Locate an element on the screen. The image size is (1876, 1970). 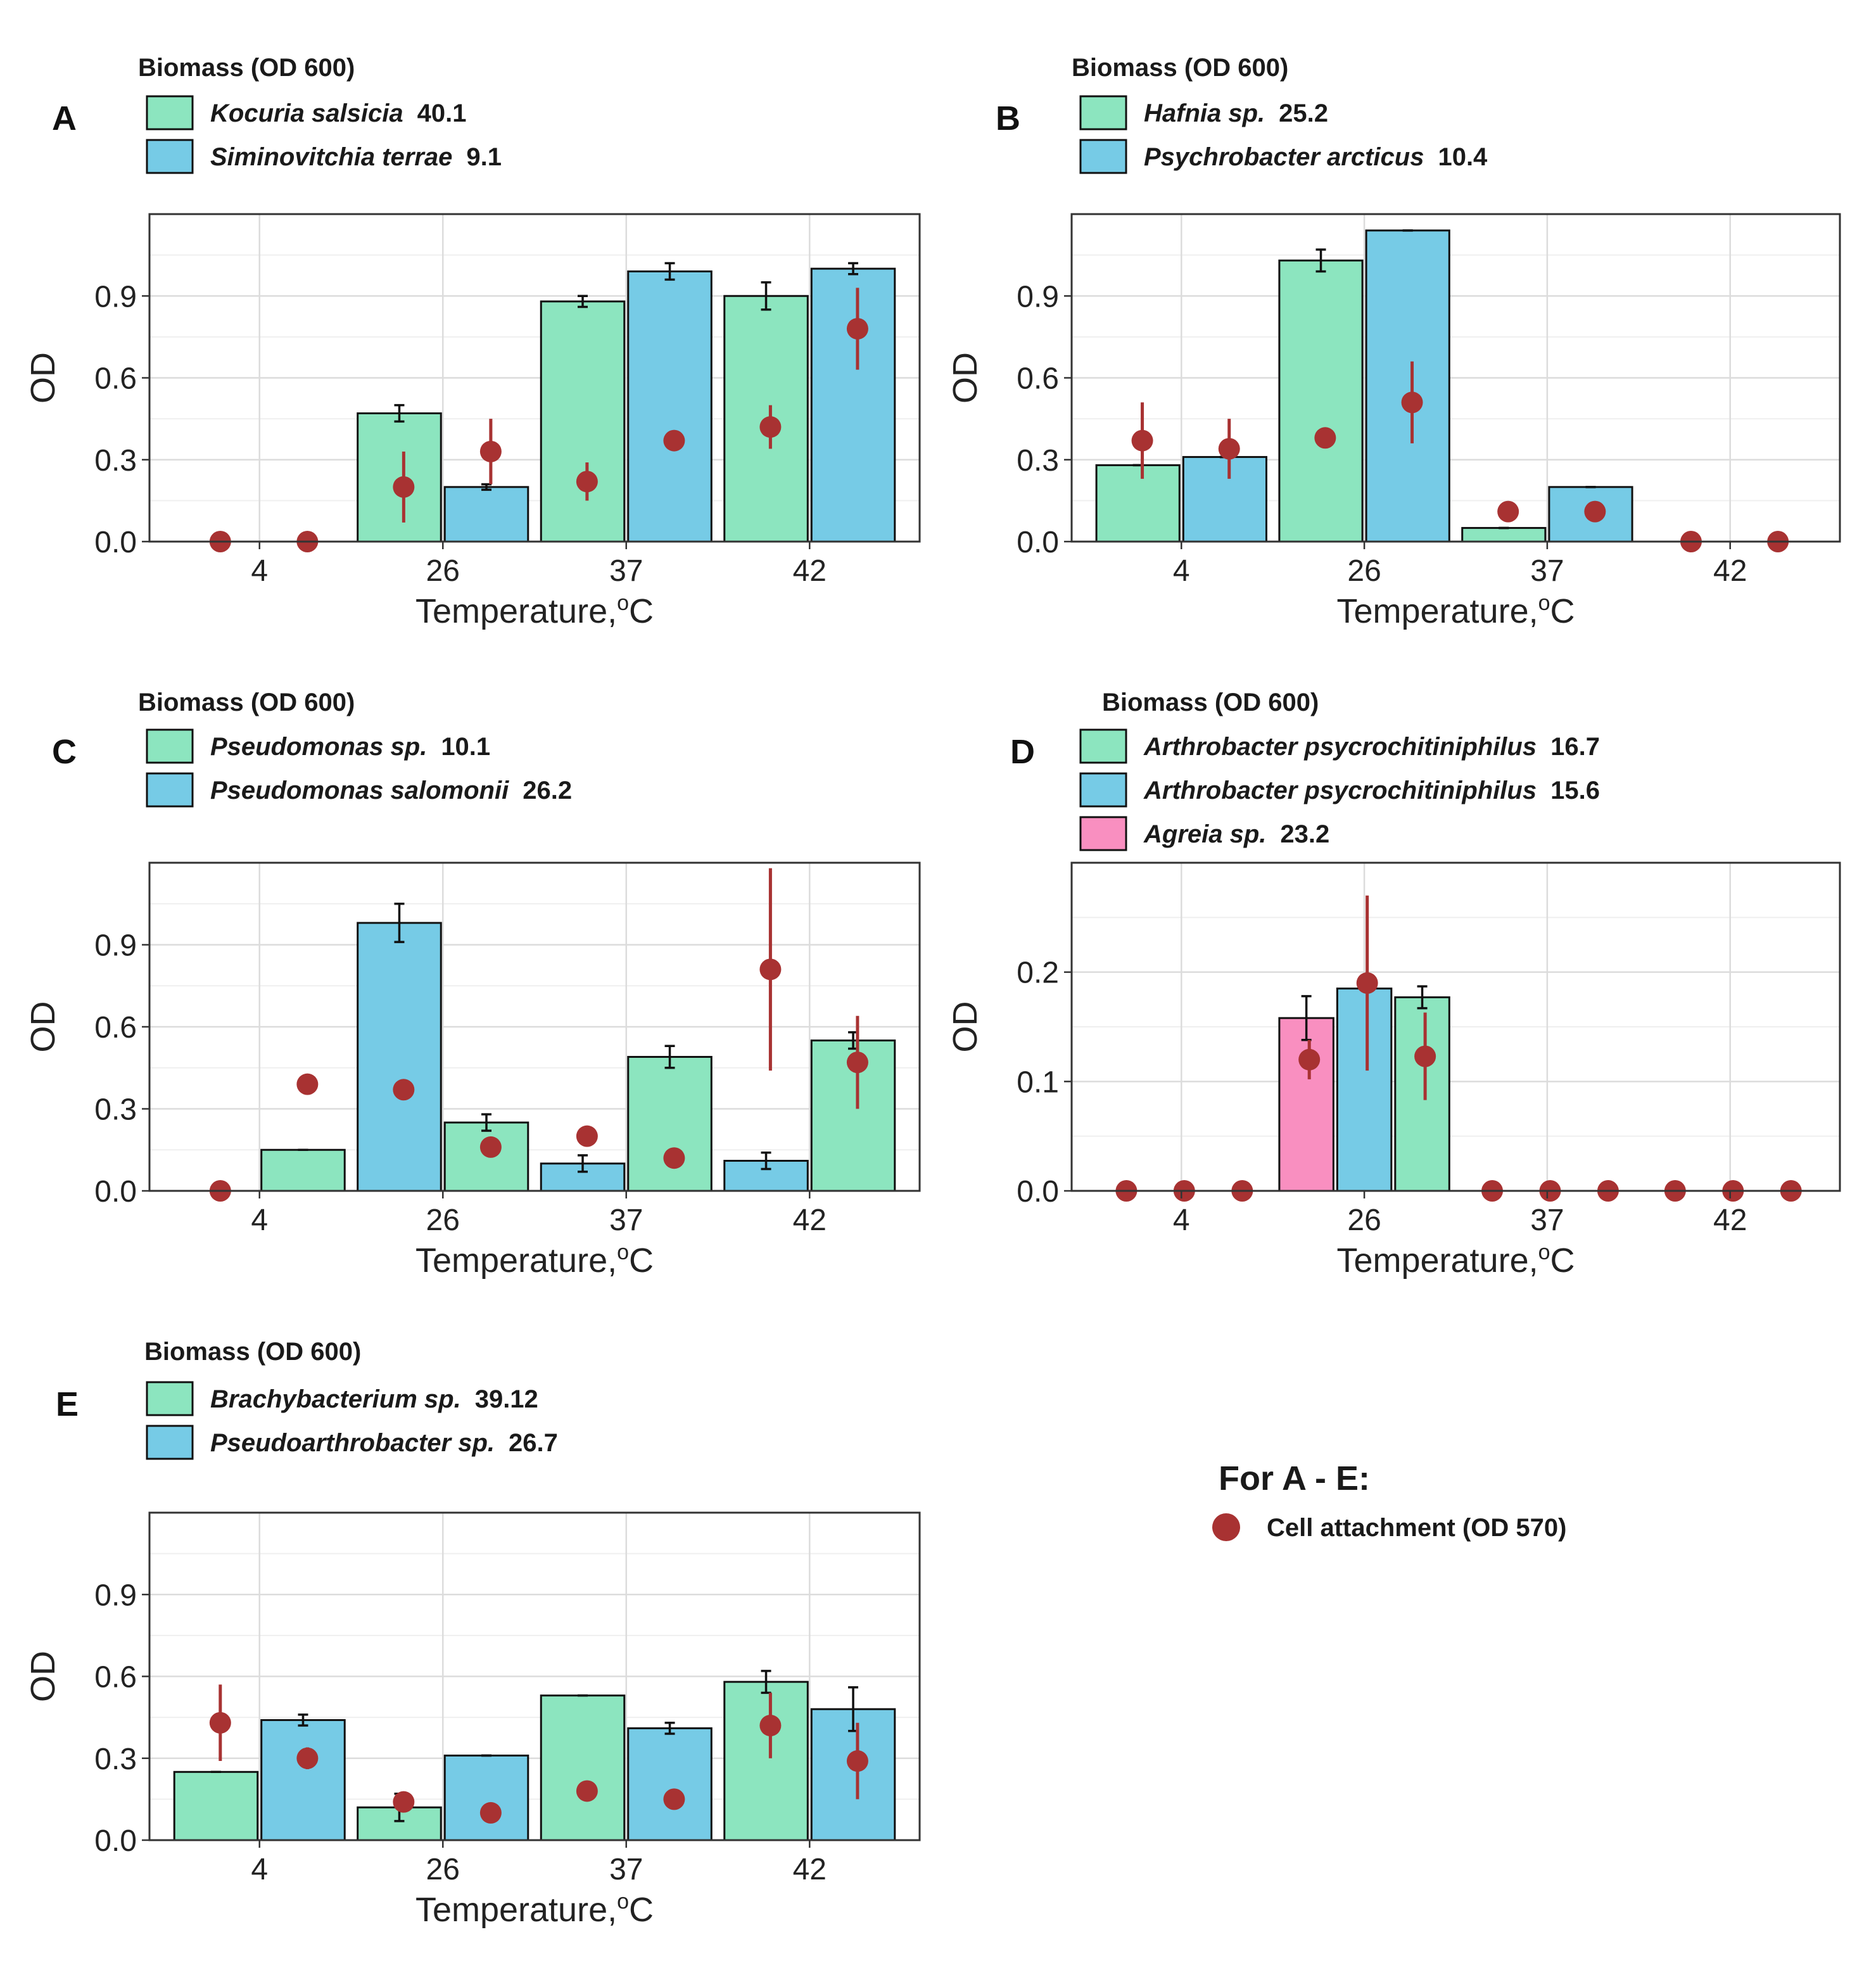
legend-value: 40.1 is located at coordinates (442, 113).